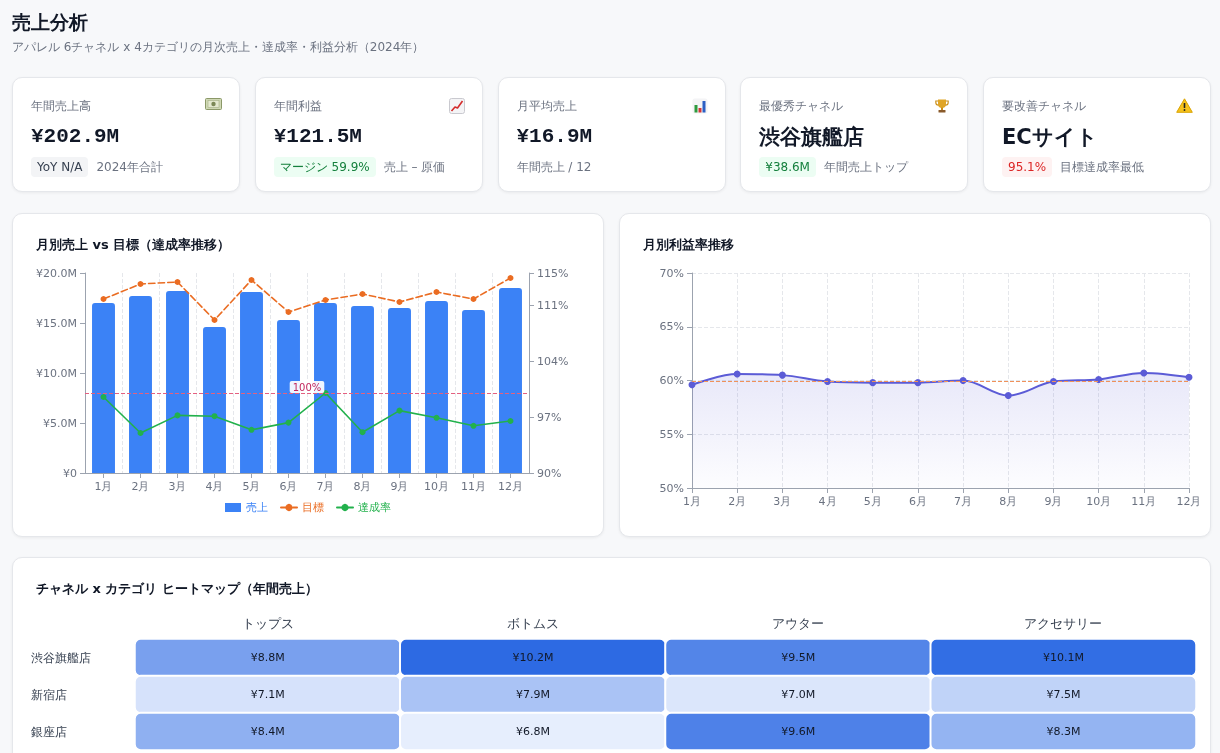  What do you see at coordinates (56, 273) in the screenshot?
I see `y-tick-label: ¥20.0M` at bounding box center [56, 273].